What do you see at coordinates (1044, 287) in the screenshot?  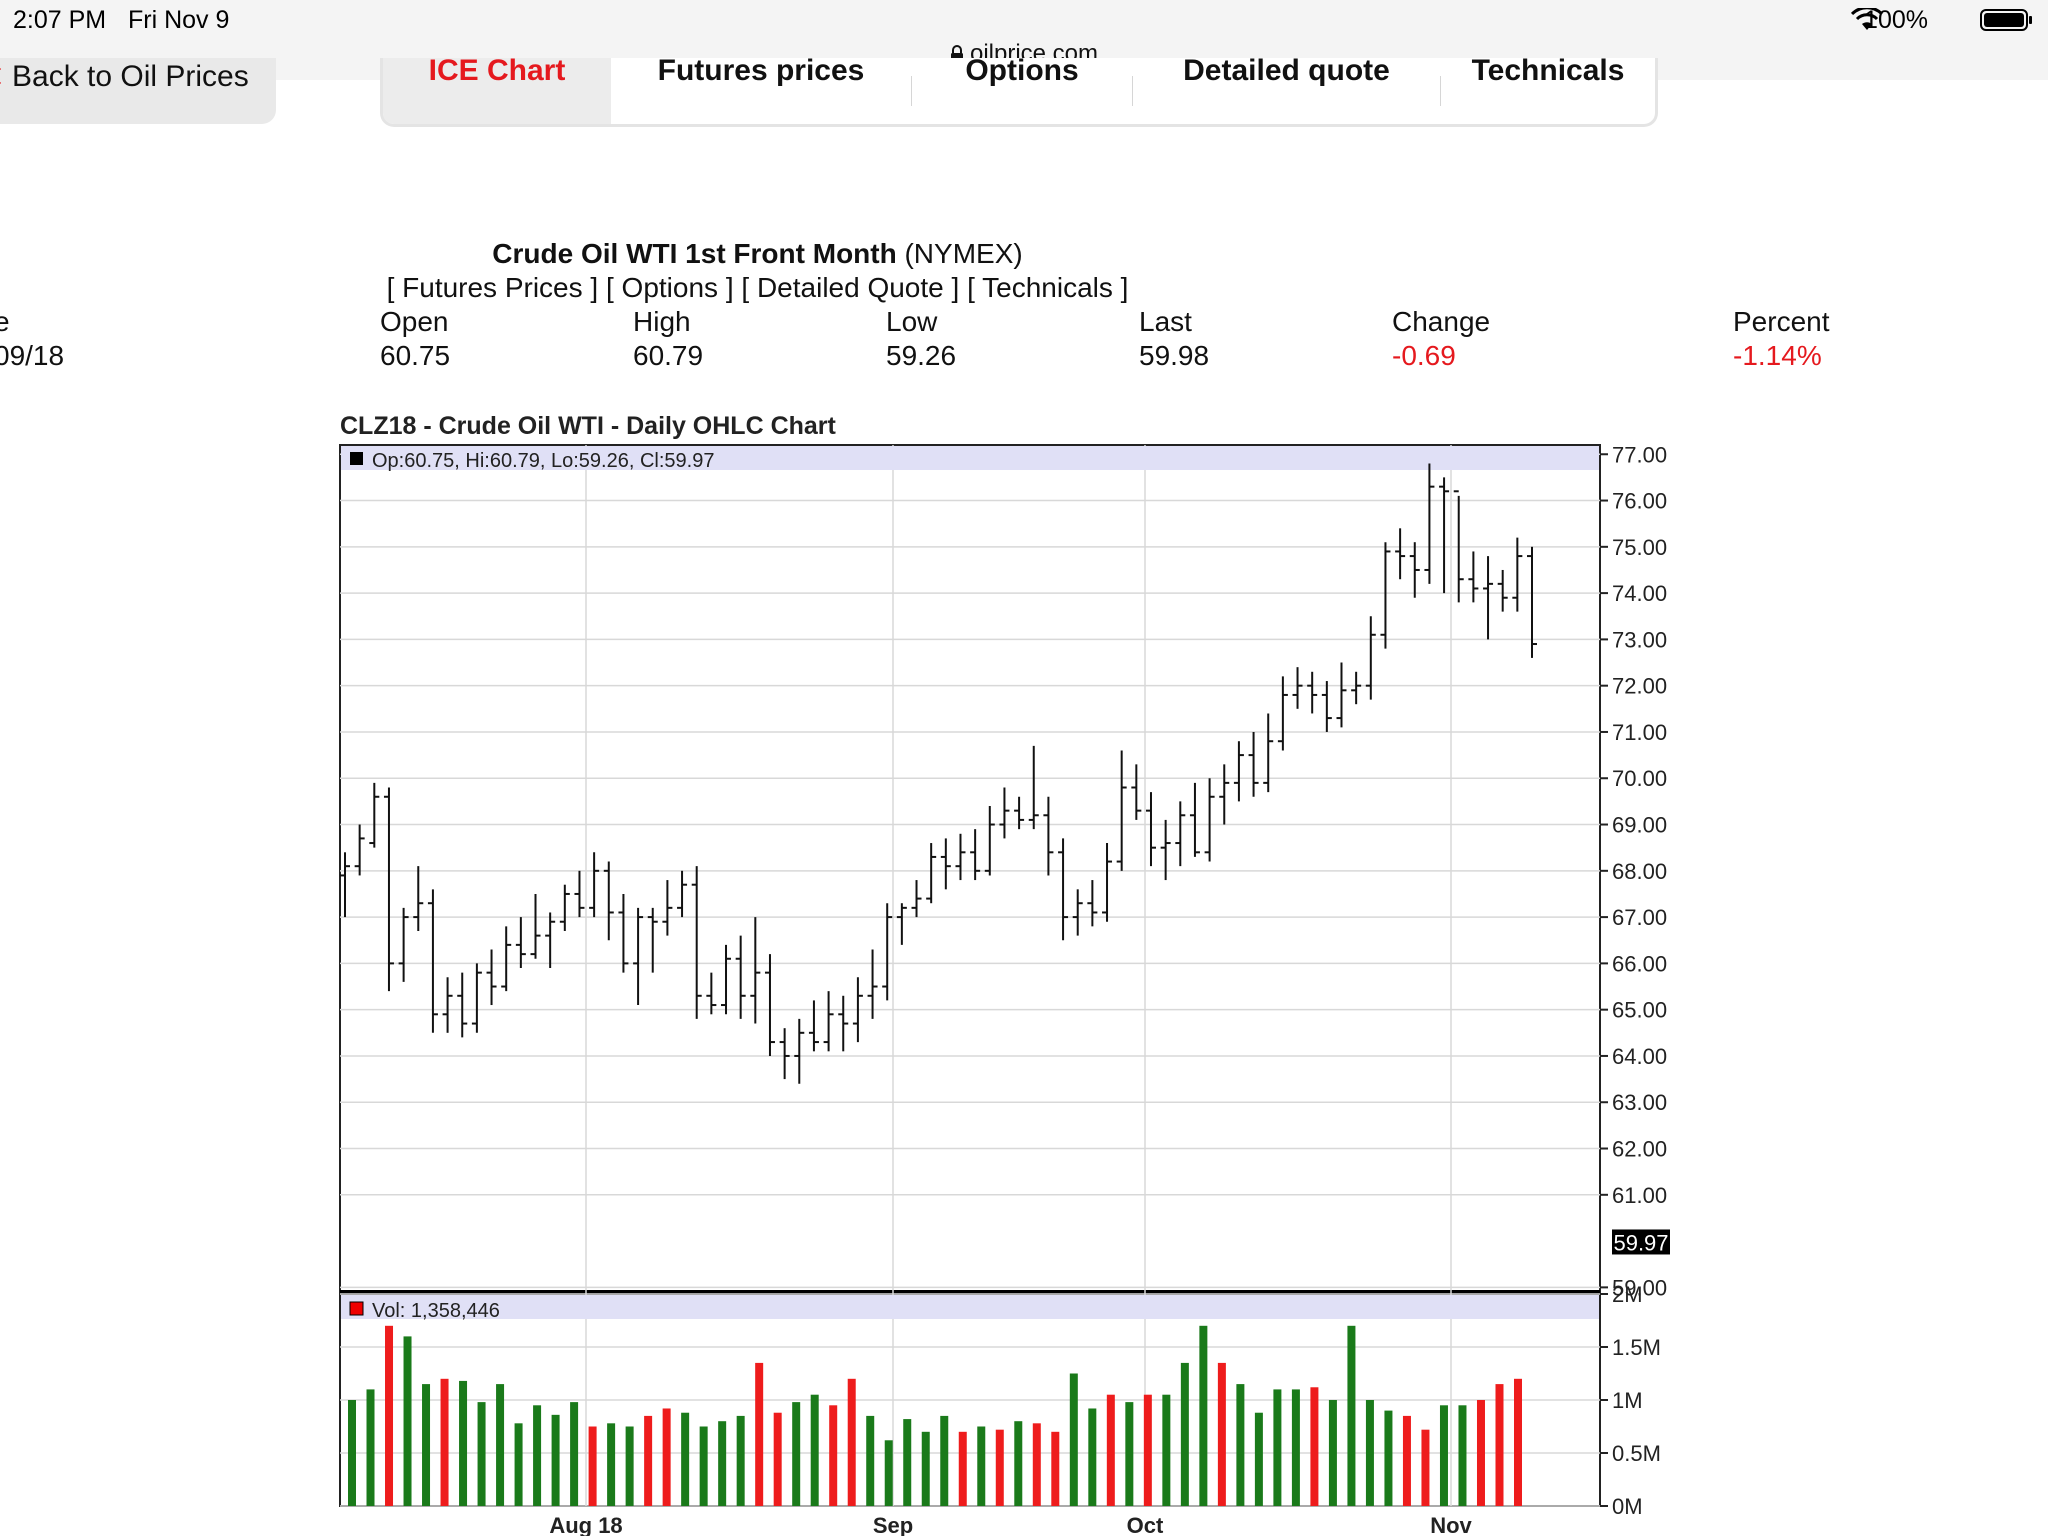 I see `link-technicals: [ Technicals ]` at bounding box center [1044, 287].